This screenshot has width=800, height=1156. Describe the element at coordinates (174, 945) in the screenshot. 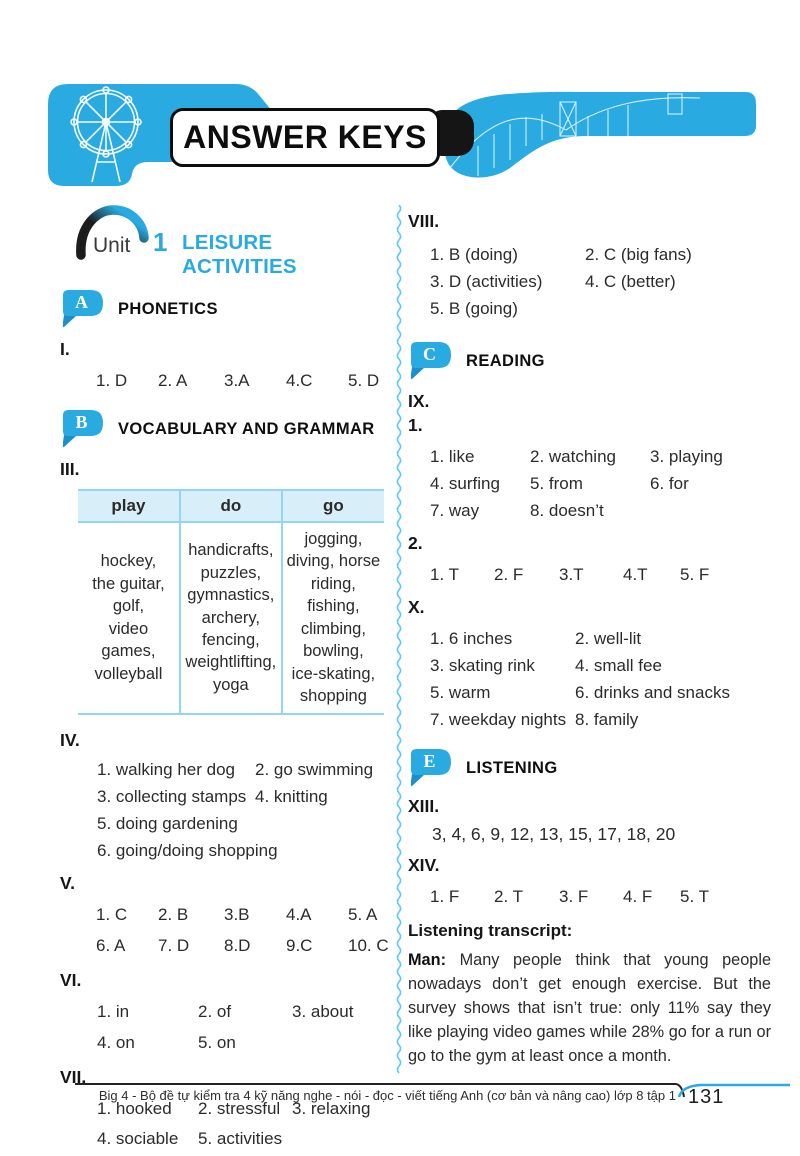

I see `answer-item: 7. D` at that location.